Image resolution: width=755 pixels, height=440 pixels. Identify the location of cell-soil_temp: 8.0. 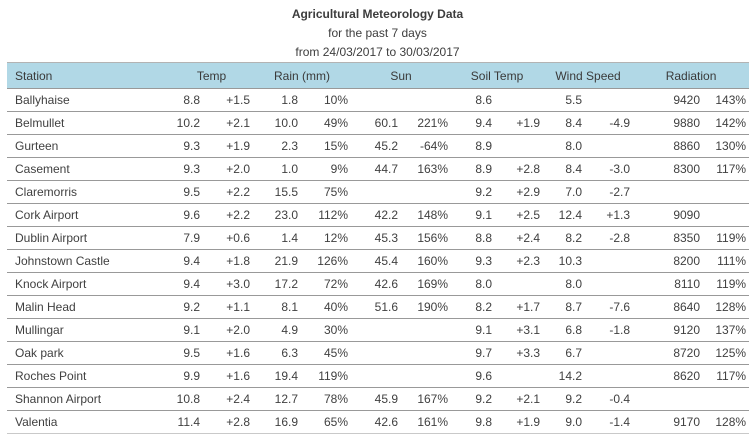
(473, 284).